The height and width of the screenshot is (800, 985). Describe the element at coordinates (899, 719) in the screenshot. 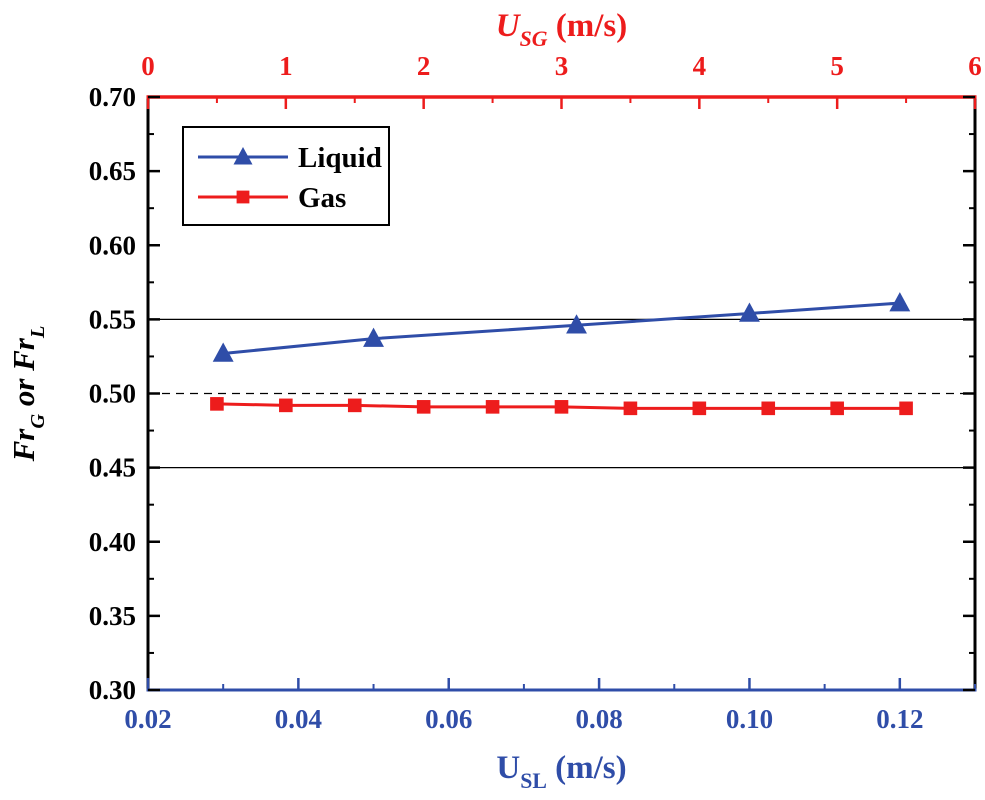

I see `bottom-tick-label: 0.12` at that location.